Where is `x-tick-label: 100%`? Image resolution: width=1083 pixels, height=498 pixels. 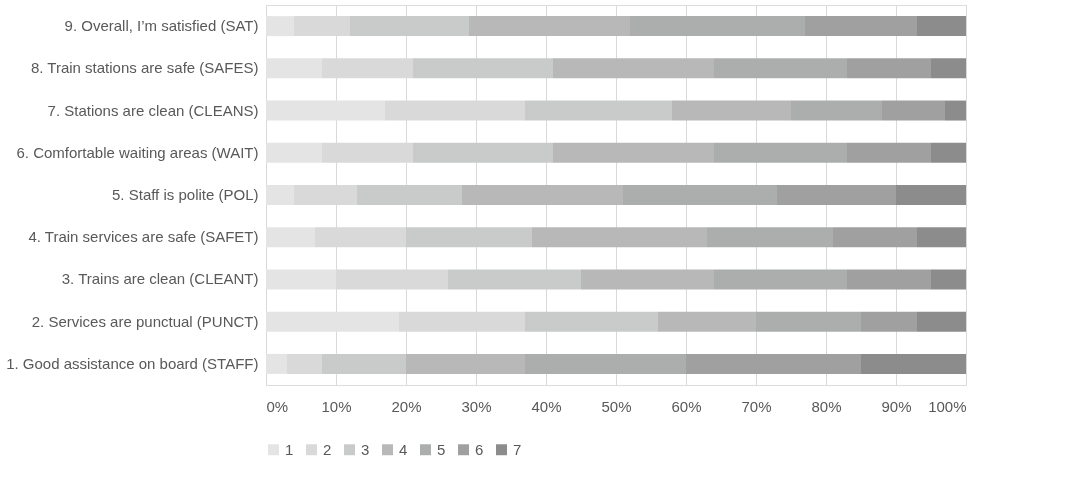 x-tick-label: 100% is located at coordinates (947, 406).